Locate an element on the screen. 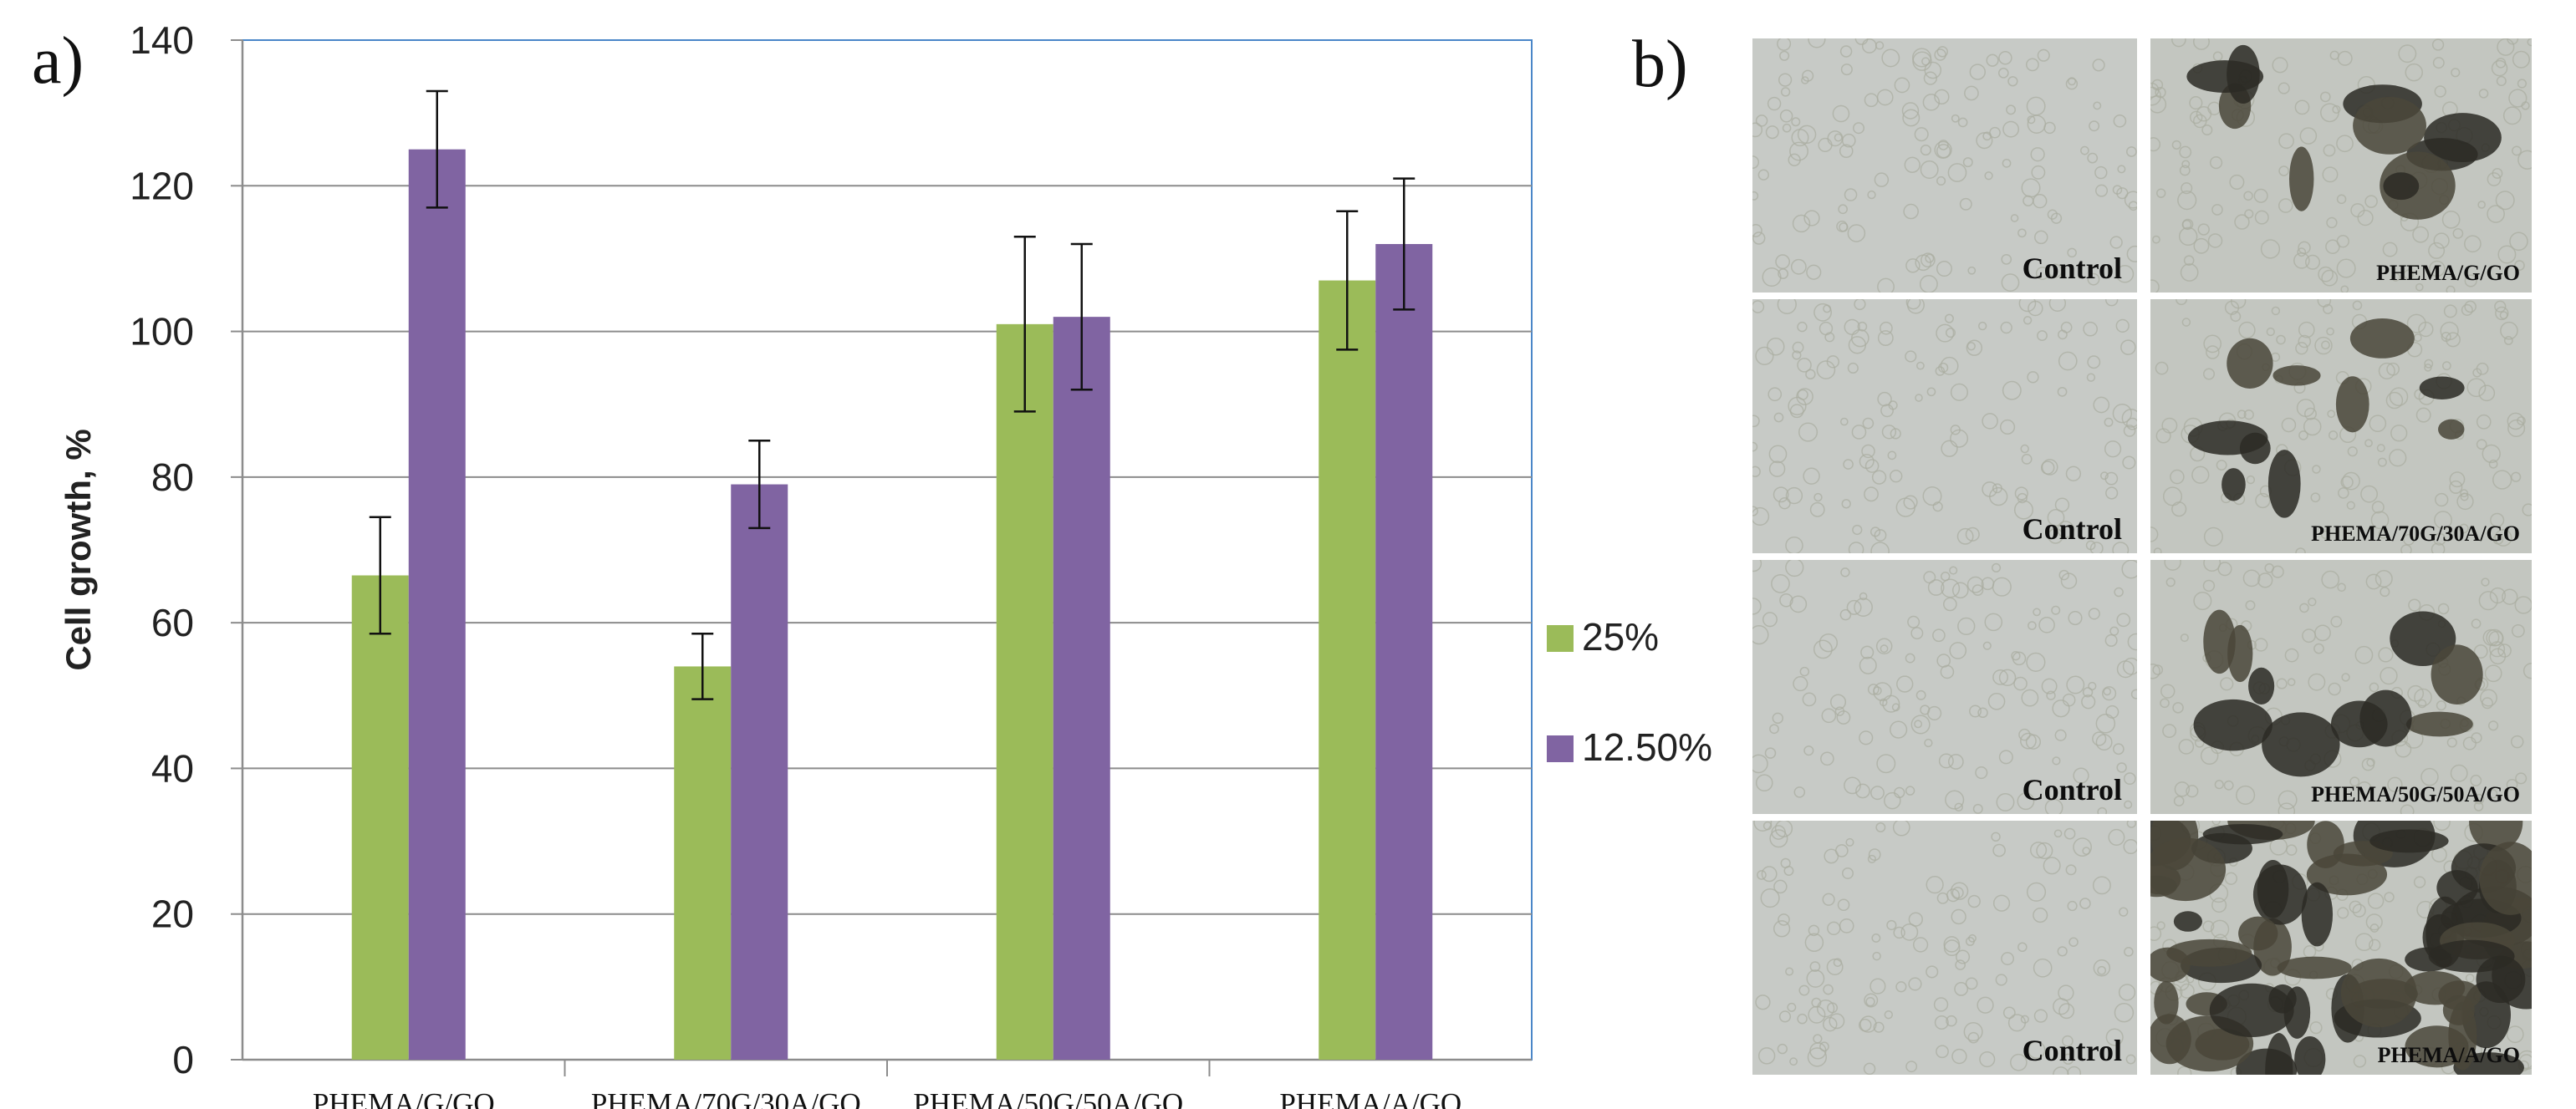  y-tick-label: 140 is located at coordinates (162, 40).